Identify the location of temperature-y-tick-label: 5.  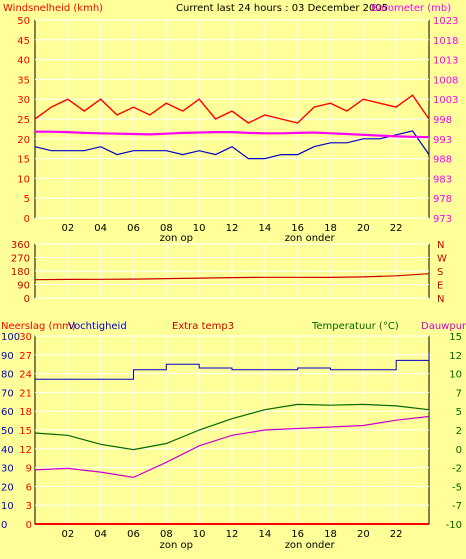
(459, 412).